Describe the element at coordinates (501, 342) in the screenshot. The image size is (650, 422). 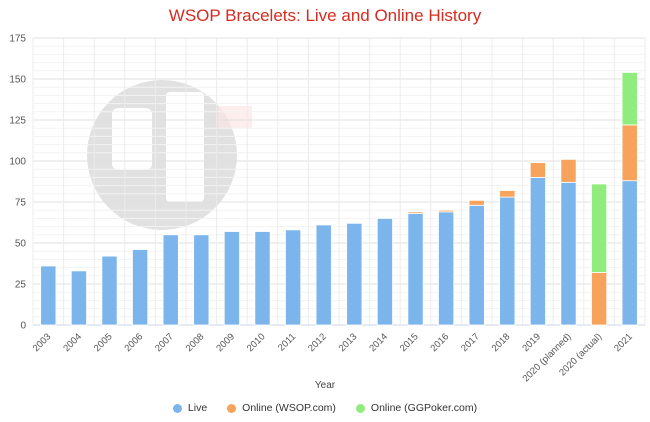
I see `x-tick-label: 2018` at that location.